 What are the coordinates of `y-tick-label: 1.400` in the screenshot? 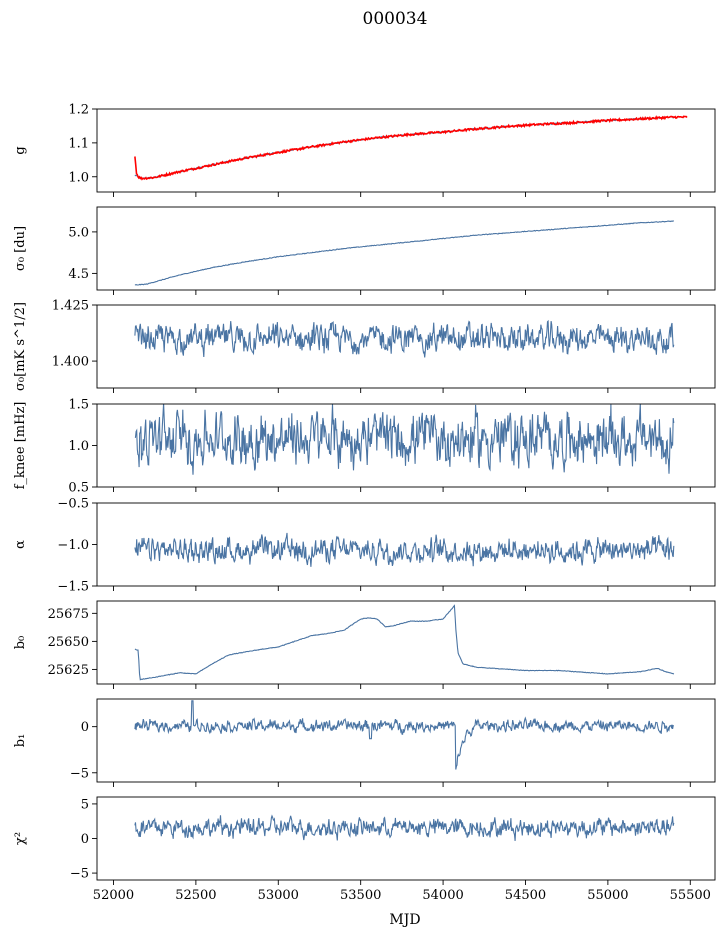 It's located at (70, 362).